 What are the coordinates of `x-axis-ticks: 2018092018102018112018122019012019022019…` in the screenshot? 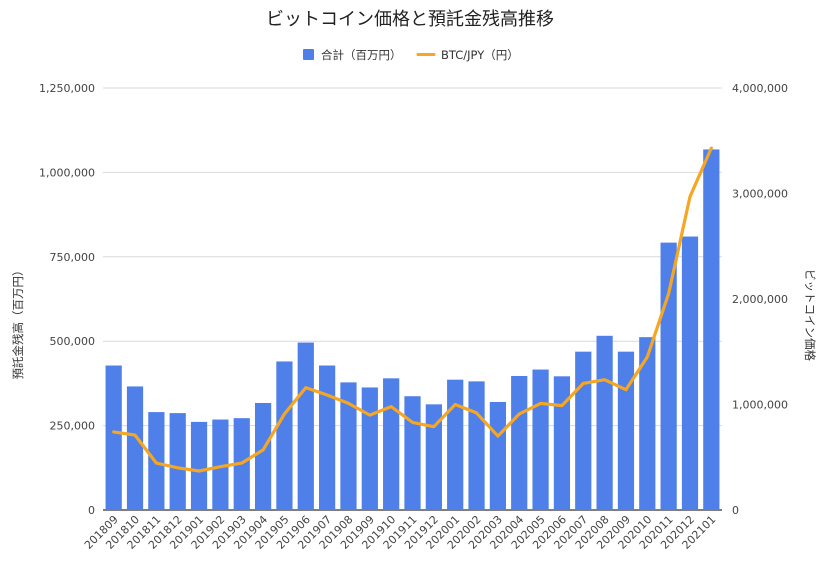 It's located at (400, 532).